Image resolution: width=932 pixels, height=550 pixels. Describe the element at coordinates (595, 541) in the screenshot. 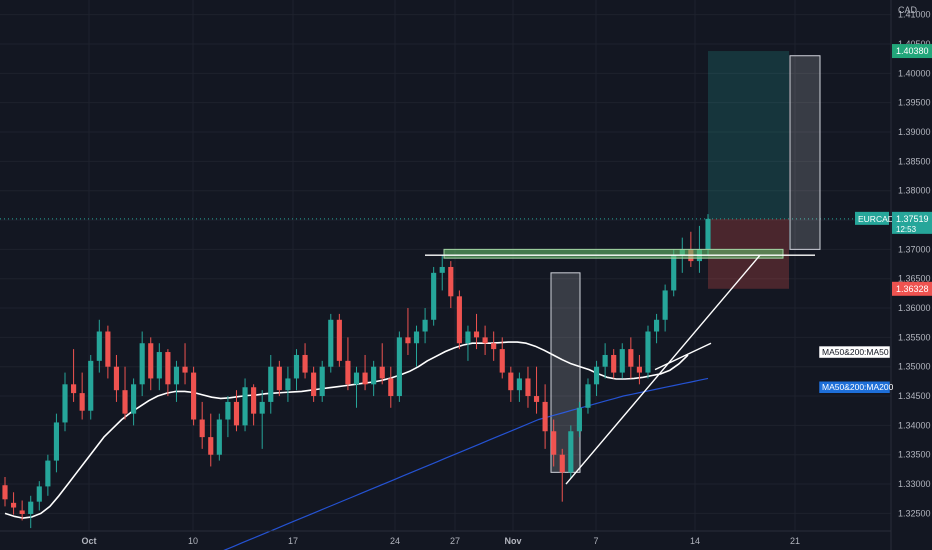

I see `time-tick-label: 7` at that location.